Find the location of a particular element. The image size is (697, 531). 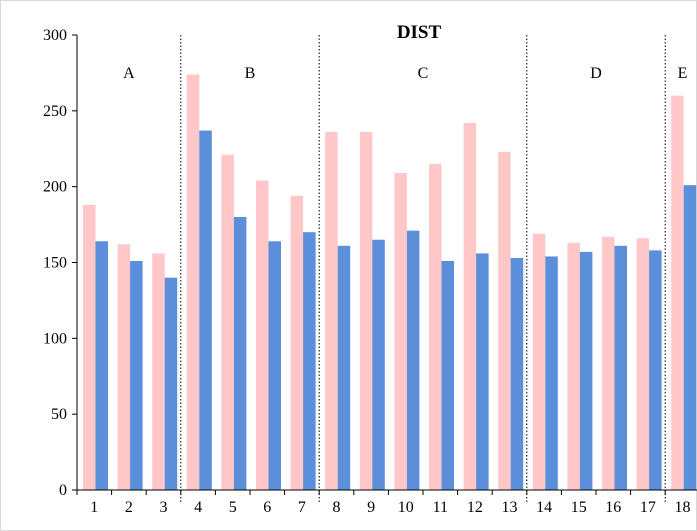

x-tick-label: 8 is located at coordinates (337, 507).